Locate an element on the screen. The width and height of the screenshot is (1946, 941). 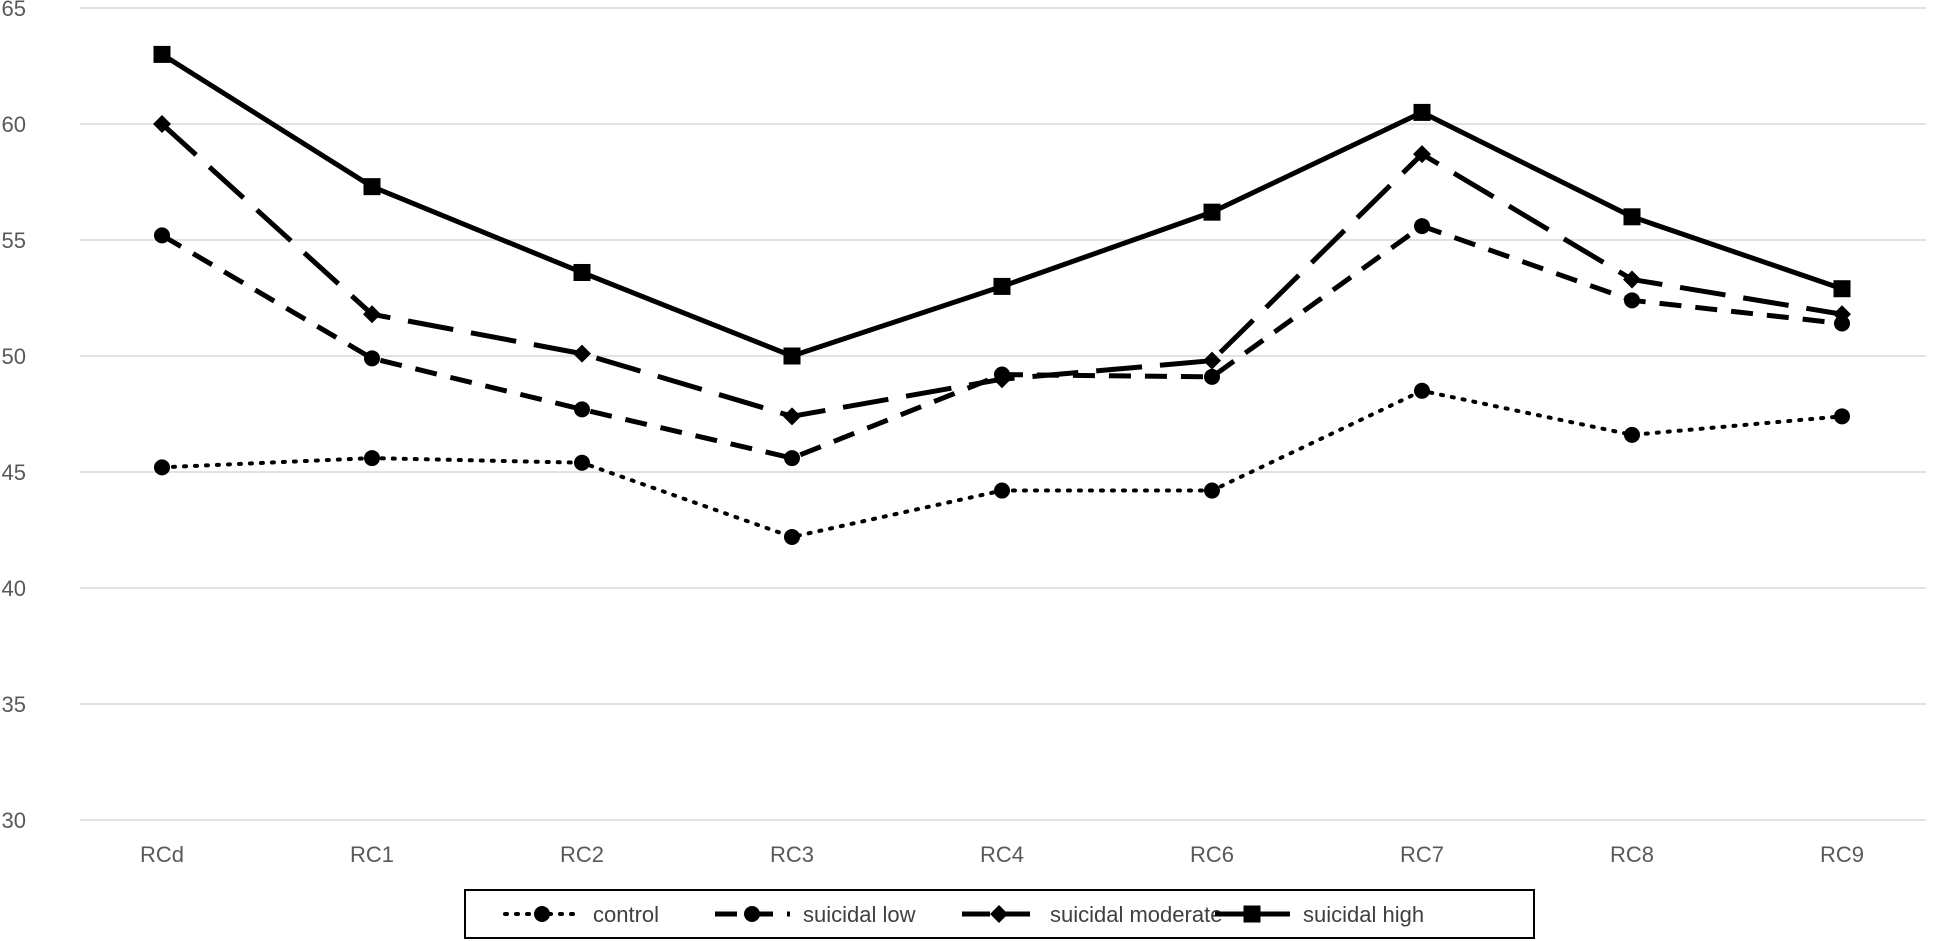
x-tick-label: RC6 is located at coordinates (1212, 854).